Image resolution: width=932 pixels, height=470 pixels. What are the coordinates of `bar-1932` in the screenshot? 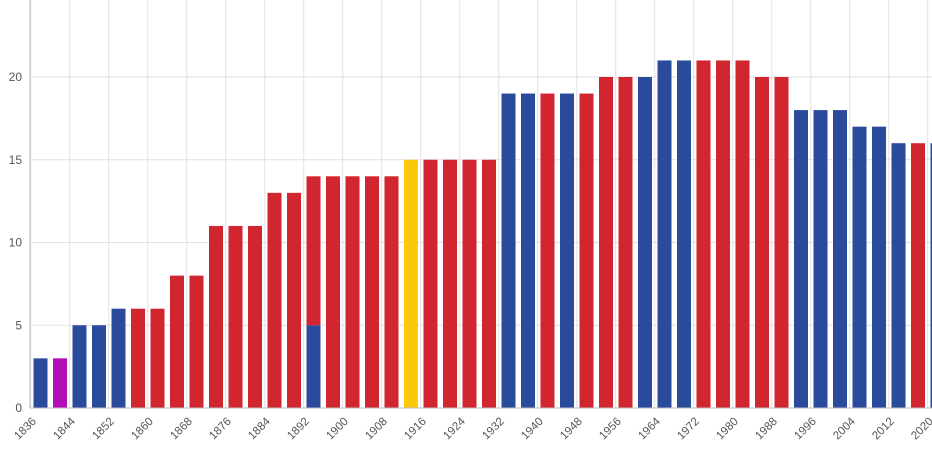 It's located at (508, 251).